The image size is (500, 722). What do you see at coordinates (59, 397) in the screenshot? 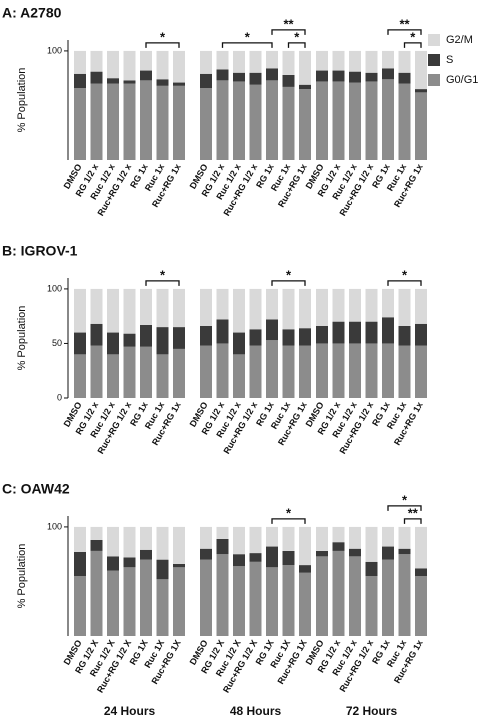
I see `y-tick-label: 0` at bounding box center [59, 397].